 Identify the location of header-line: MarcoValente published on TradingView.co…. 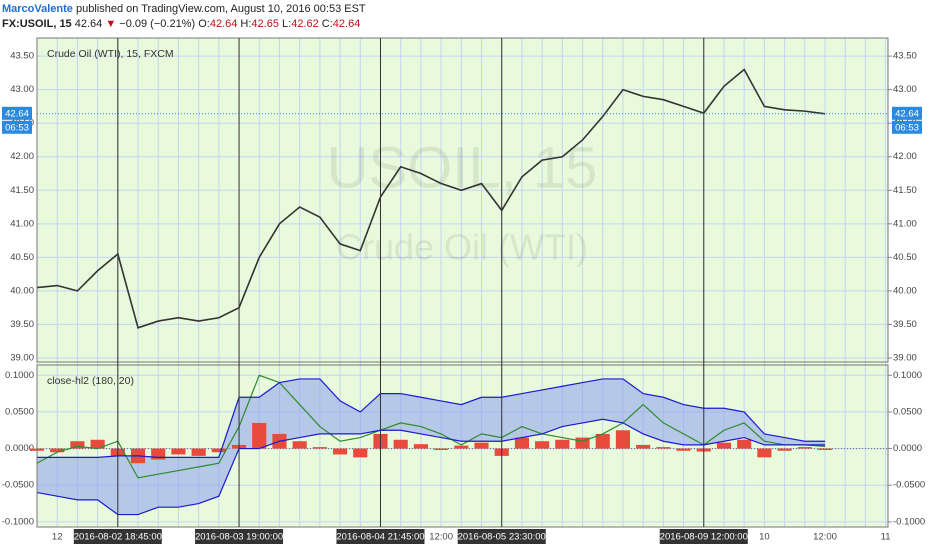
(184, 9).